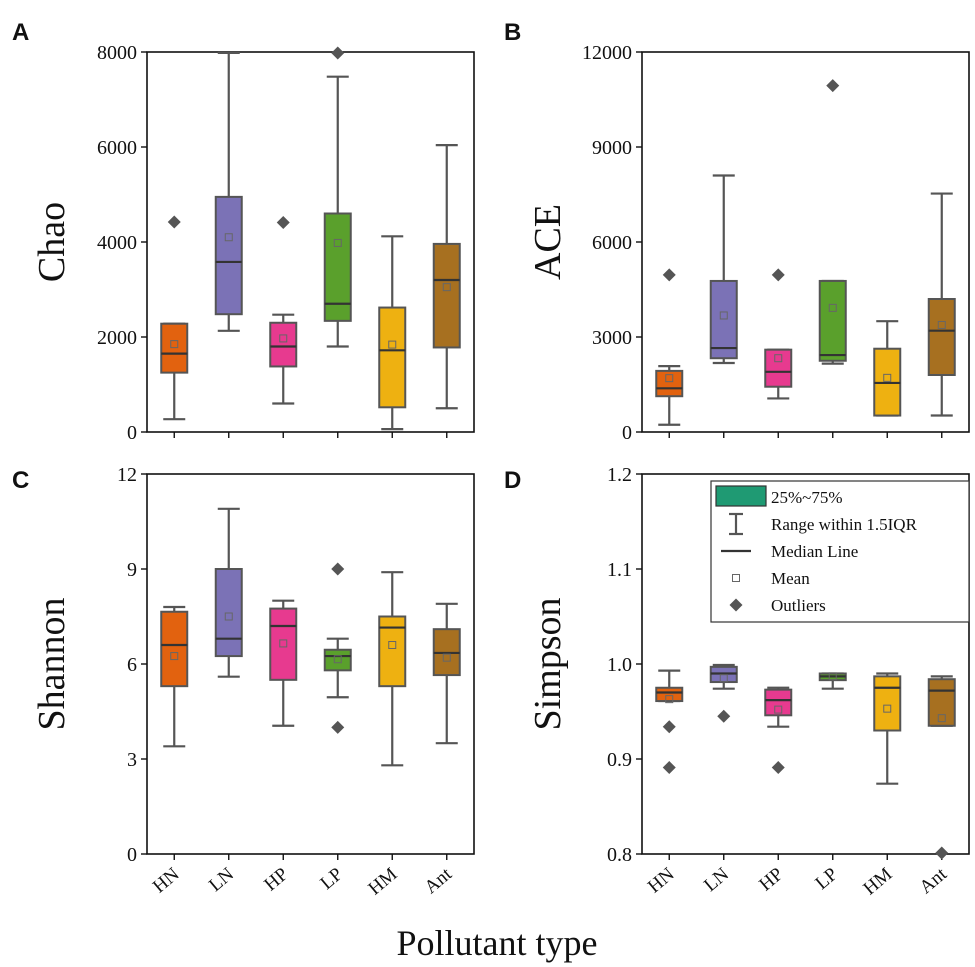  Describe the element at coordinates (844, 524) in the screenshot. I see `legend-label-whisker: Range within 1.5IQR` at that location.